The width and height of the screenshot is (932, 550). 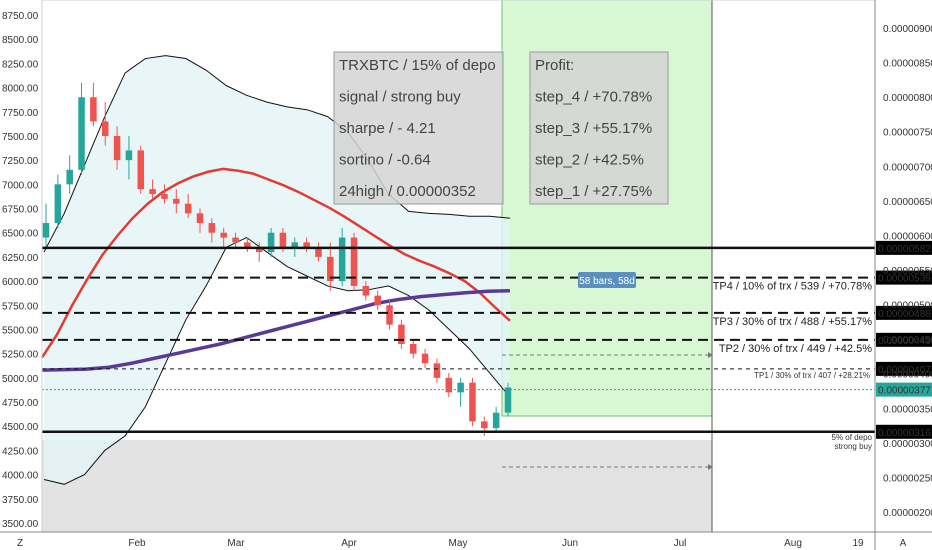 What do you see at coordinates (593, 97) in the screenshot?
I see `profit-box-line: step_4 / +70.78%` at bounding box center [593, 97].